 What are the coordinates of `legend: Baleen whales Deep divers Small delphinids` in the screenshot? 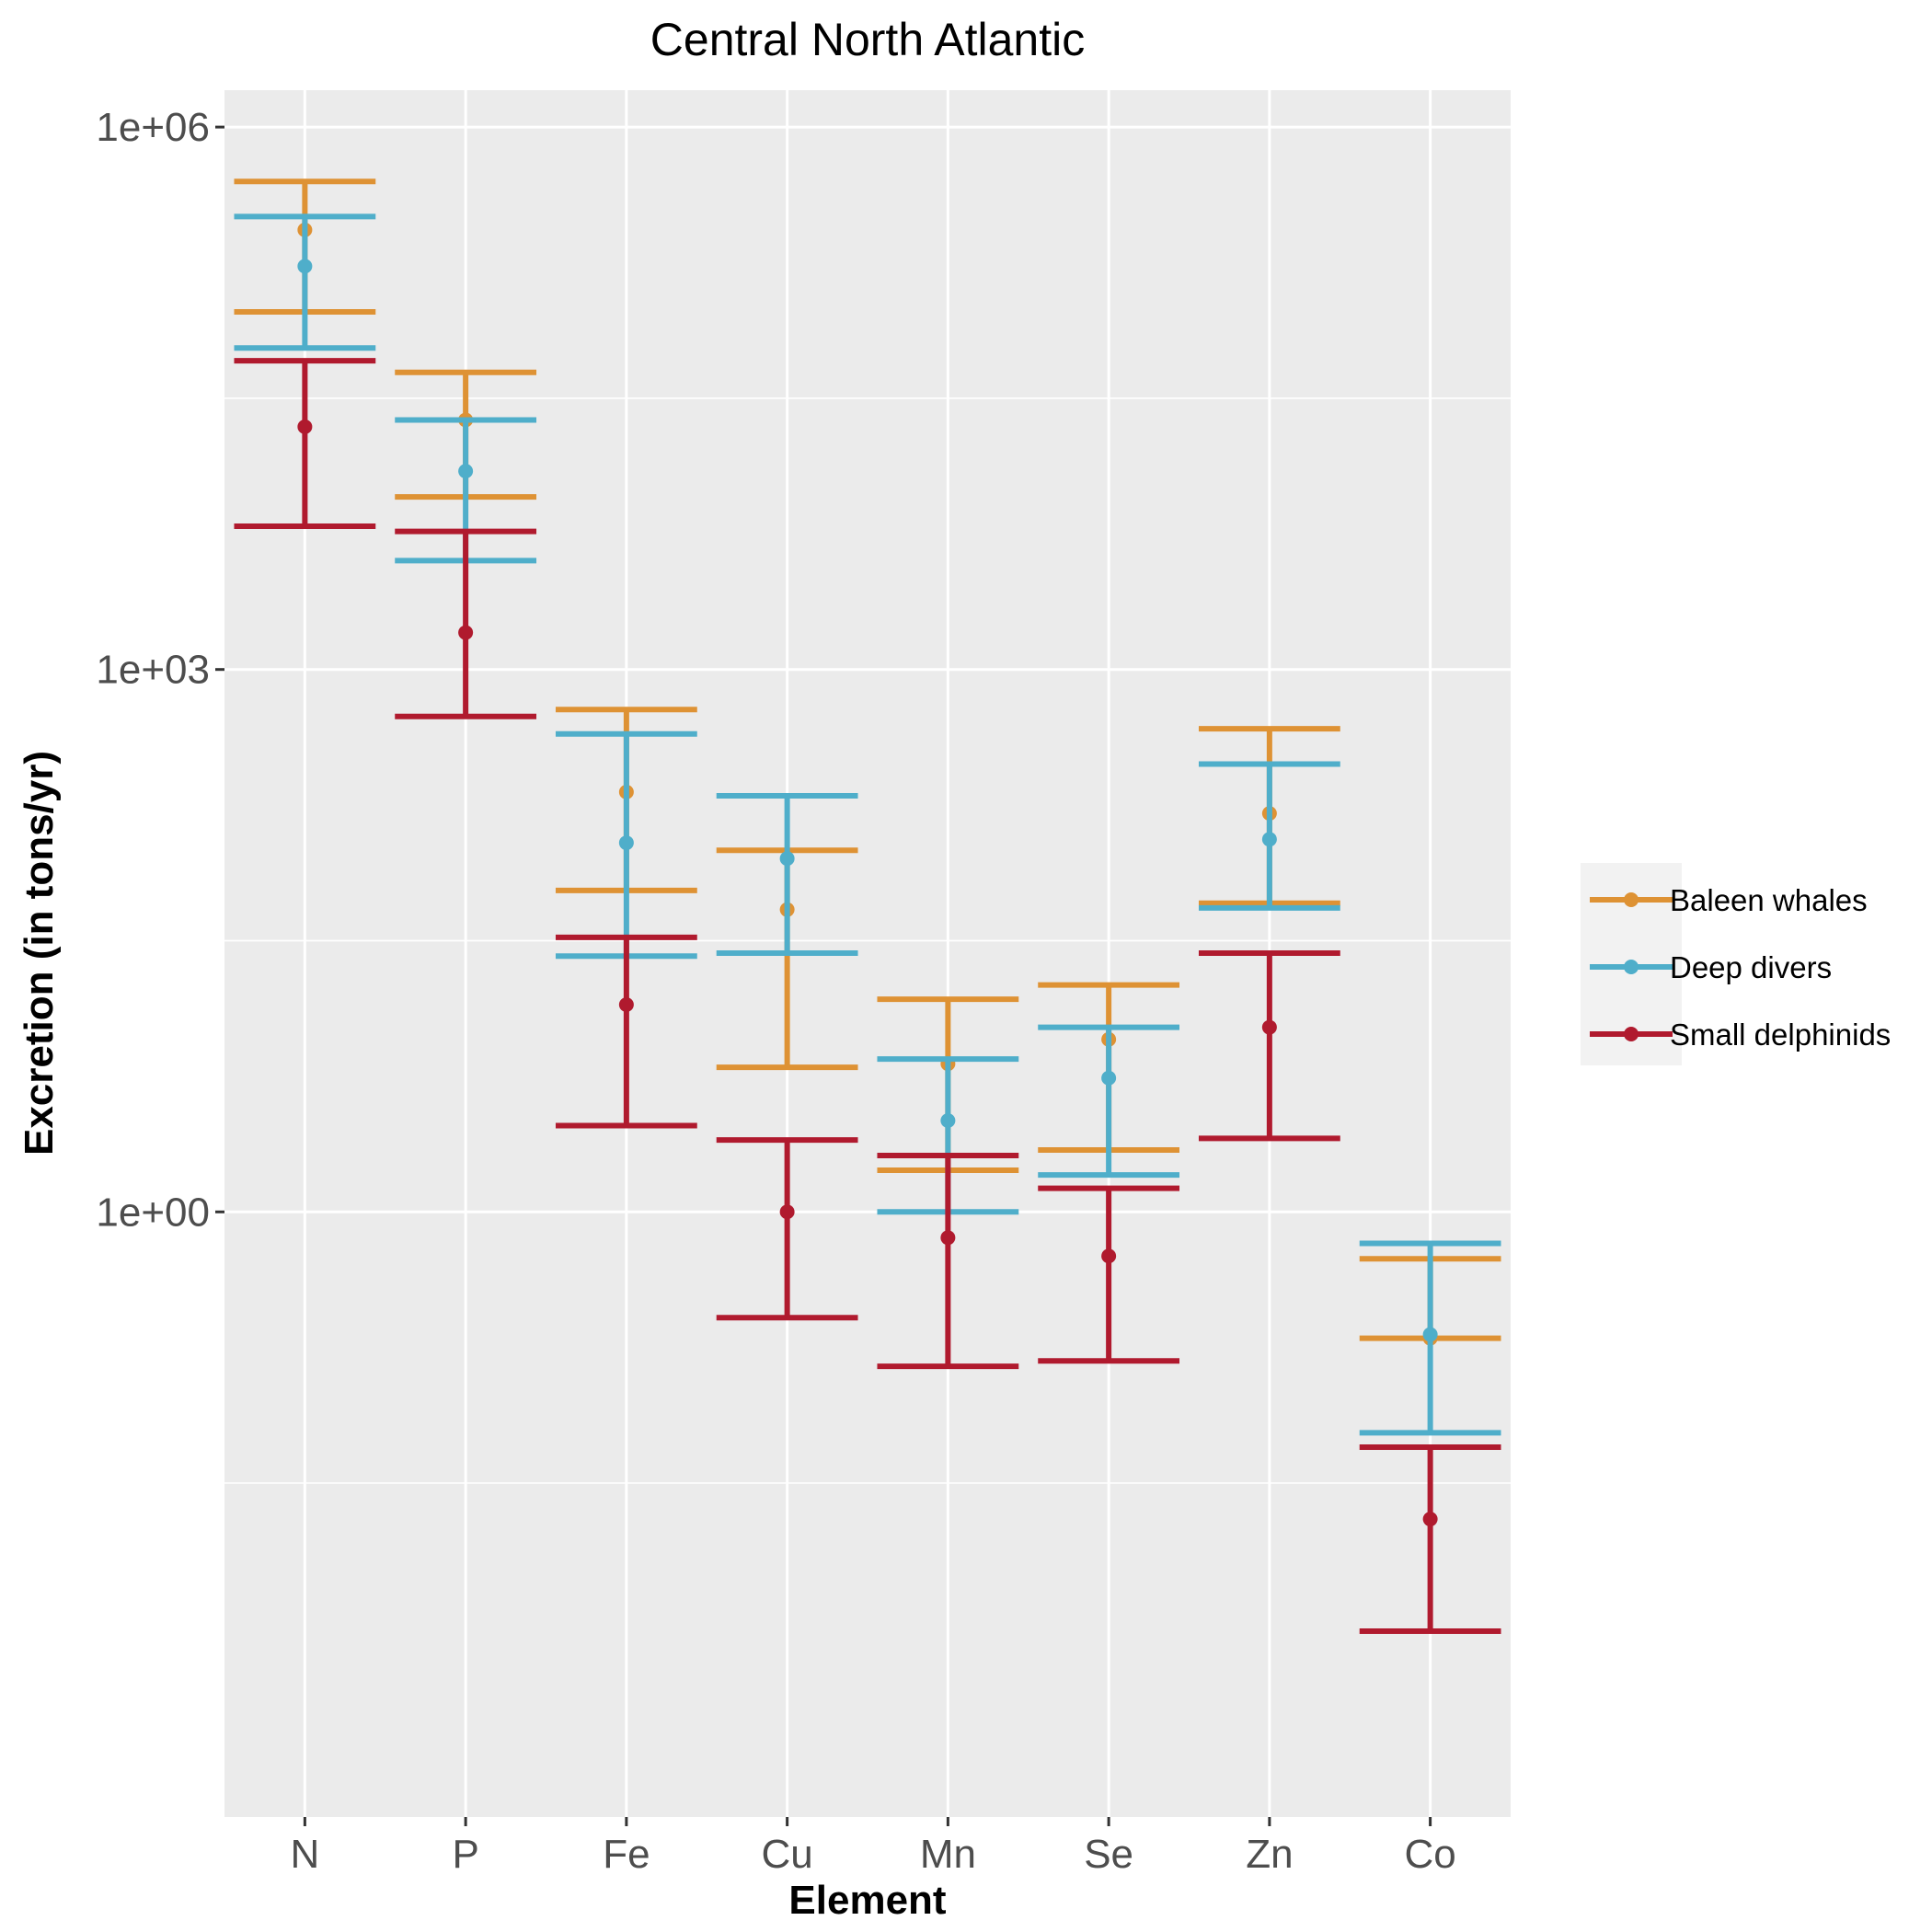 It's located at (1736, 964).